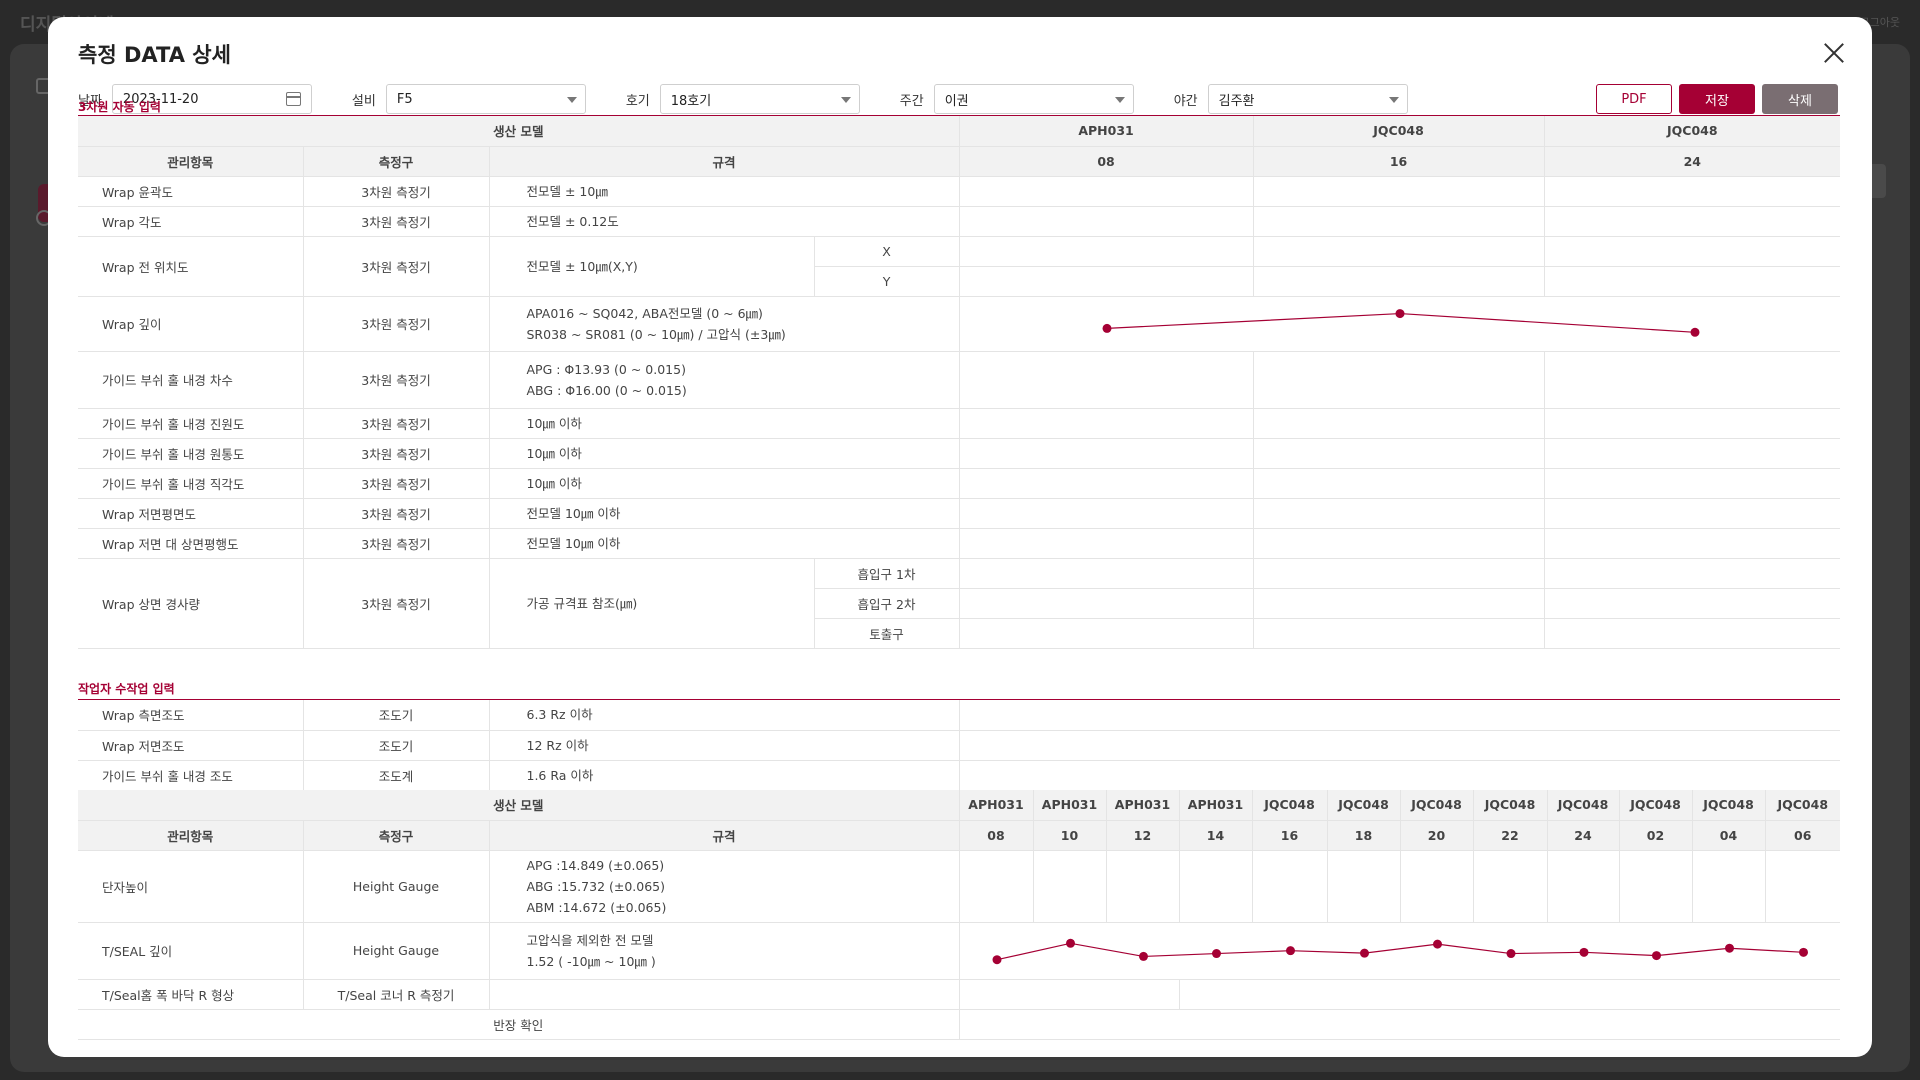 The height and width of the screenshot is (1080, 1920). What do you see at coordinates (396, 835) in the screenshot?
I see `col-tool-header: 측정구` at bounding box center [396, 835].